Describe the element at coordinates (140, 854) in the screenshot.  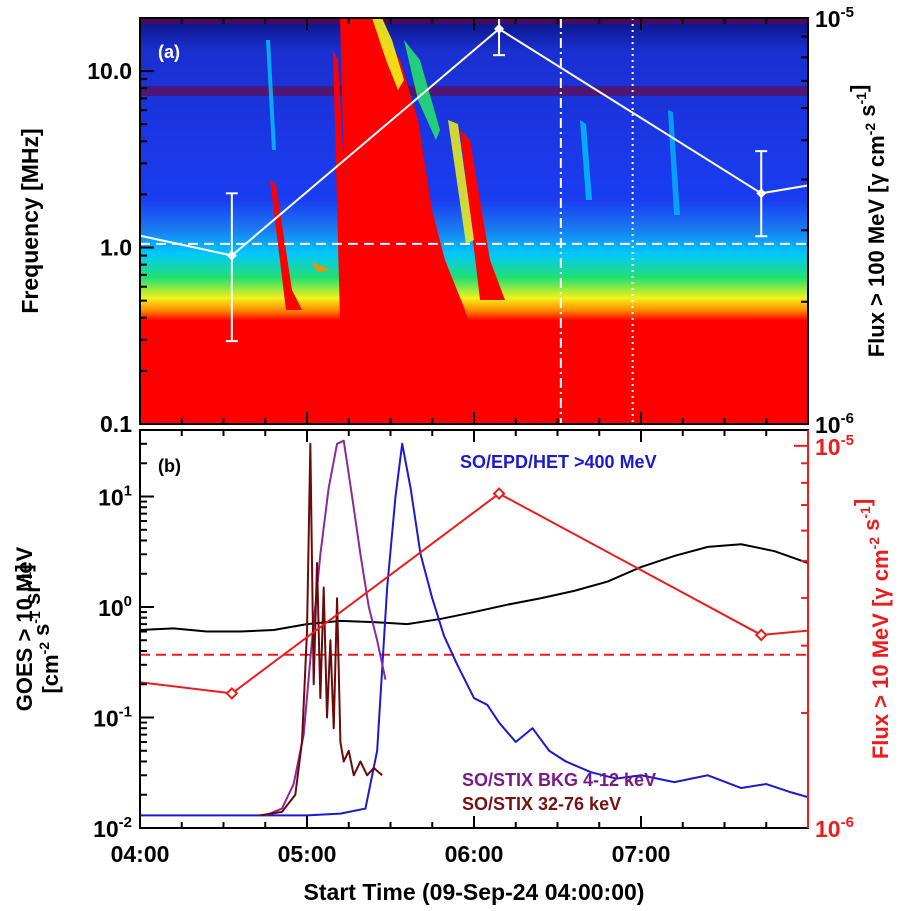
I see `x-tick-label: 04:00` at that location.